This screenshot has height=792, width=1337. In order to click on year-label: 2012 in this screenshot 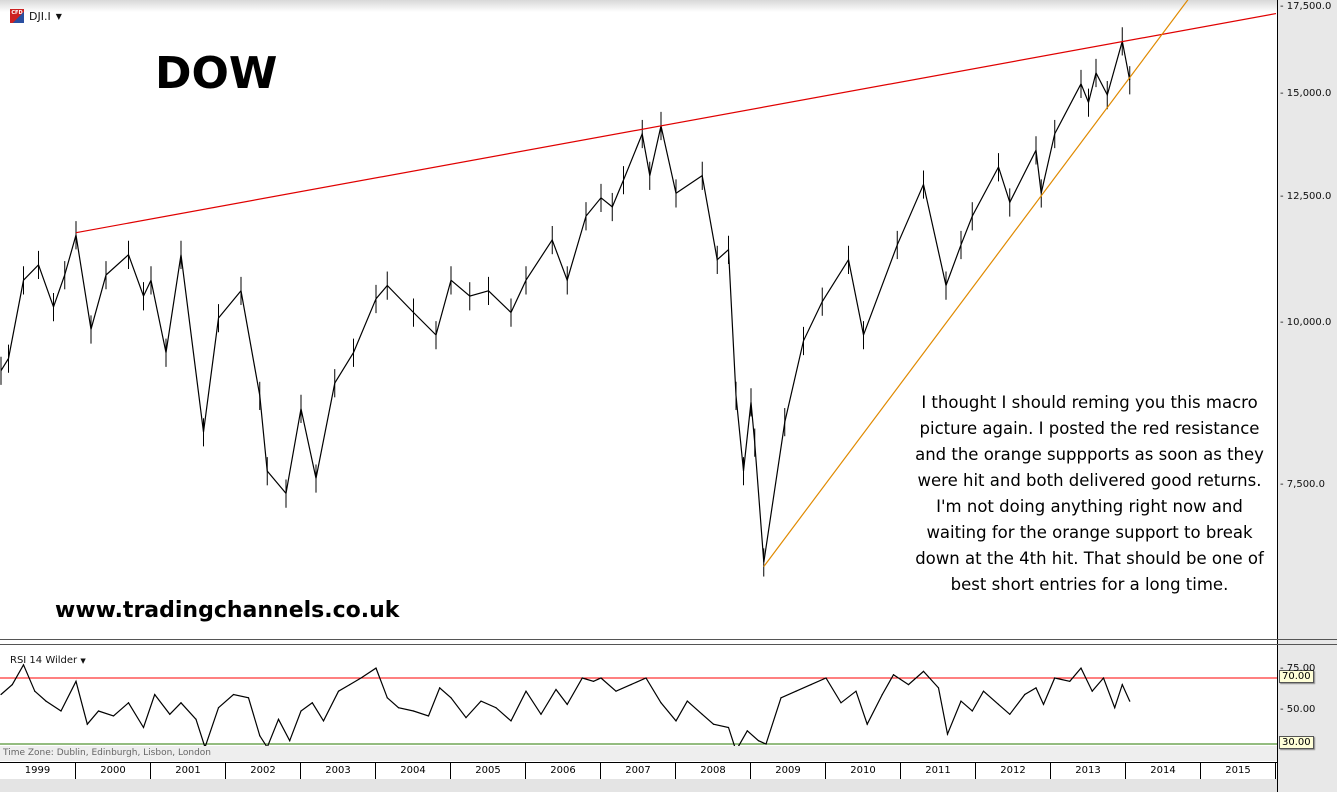, I will do `click(1013, 771)`.